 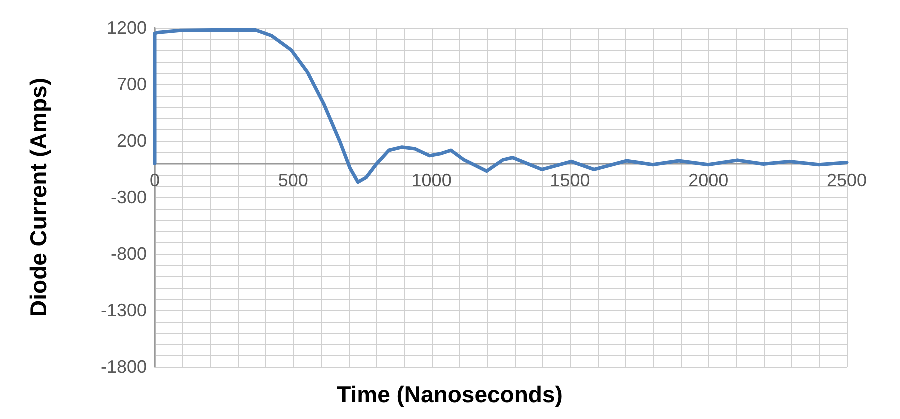 I want to click on y-tick-label: -800, so click(x=128, y=254).